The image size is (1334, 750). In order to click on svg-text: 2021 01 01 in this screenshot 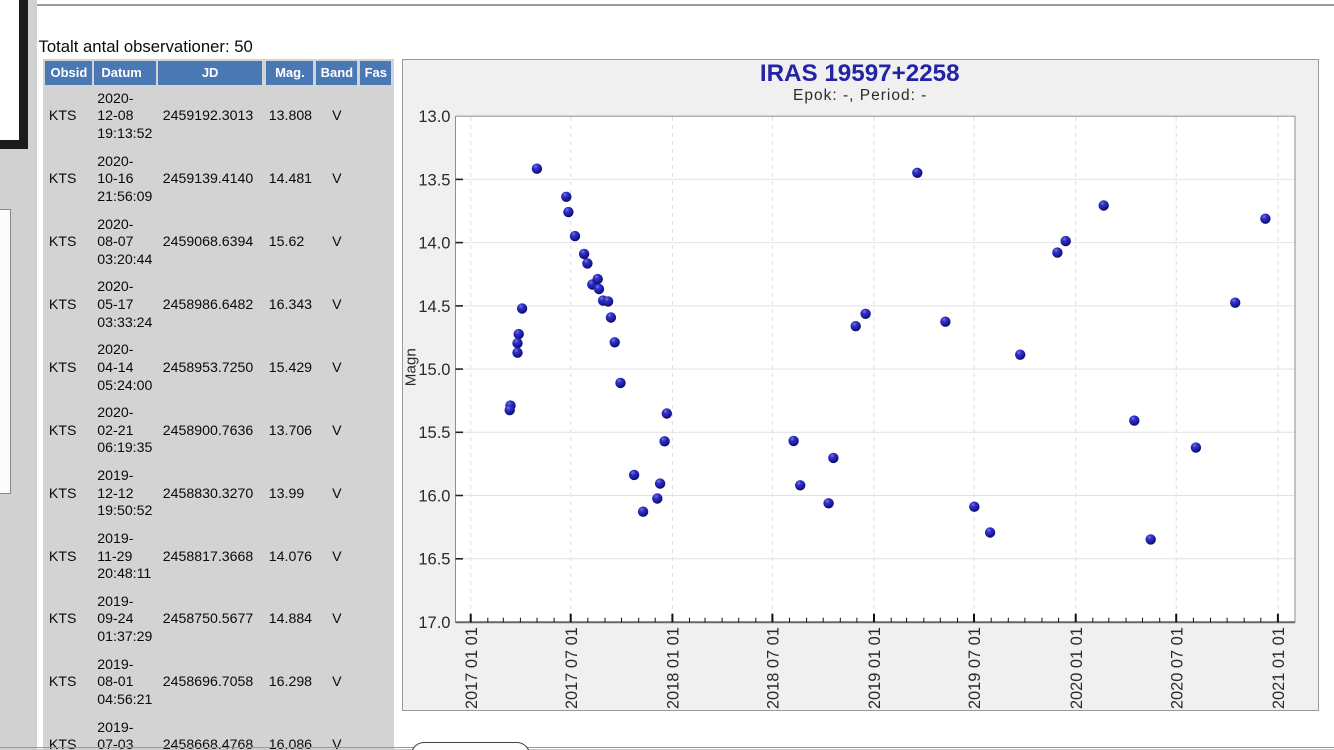, I will do `click(1279, 668)`.